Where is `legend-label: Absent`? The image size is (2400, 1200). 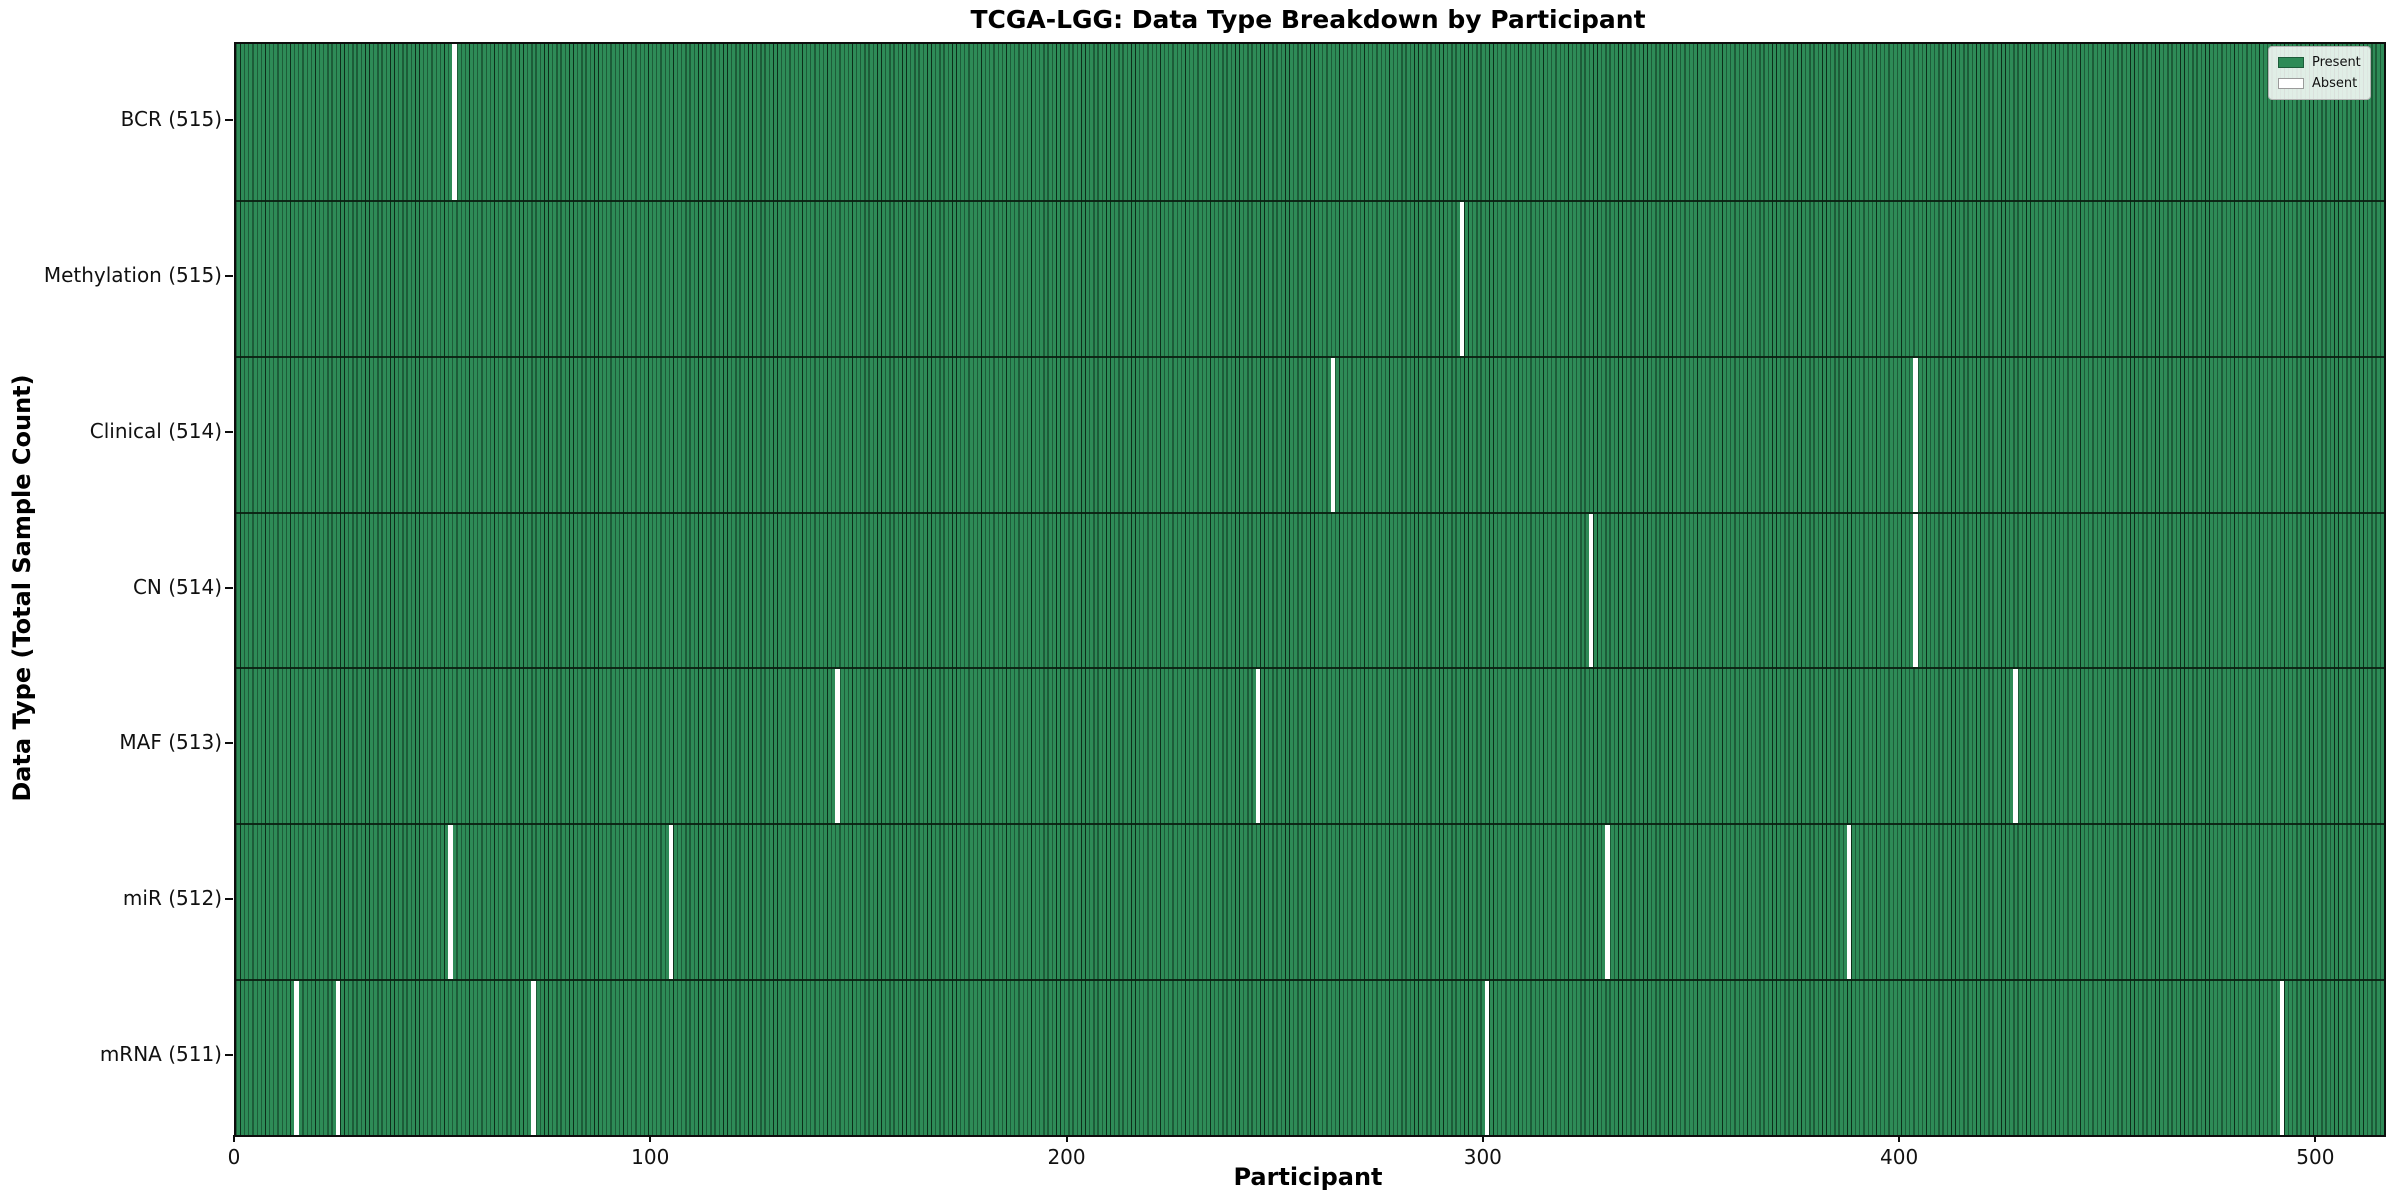
legend-label: Absent is located at coordinates (2335, 83).